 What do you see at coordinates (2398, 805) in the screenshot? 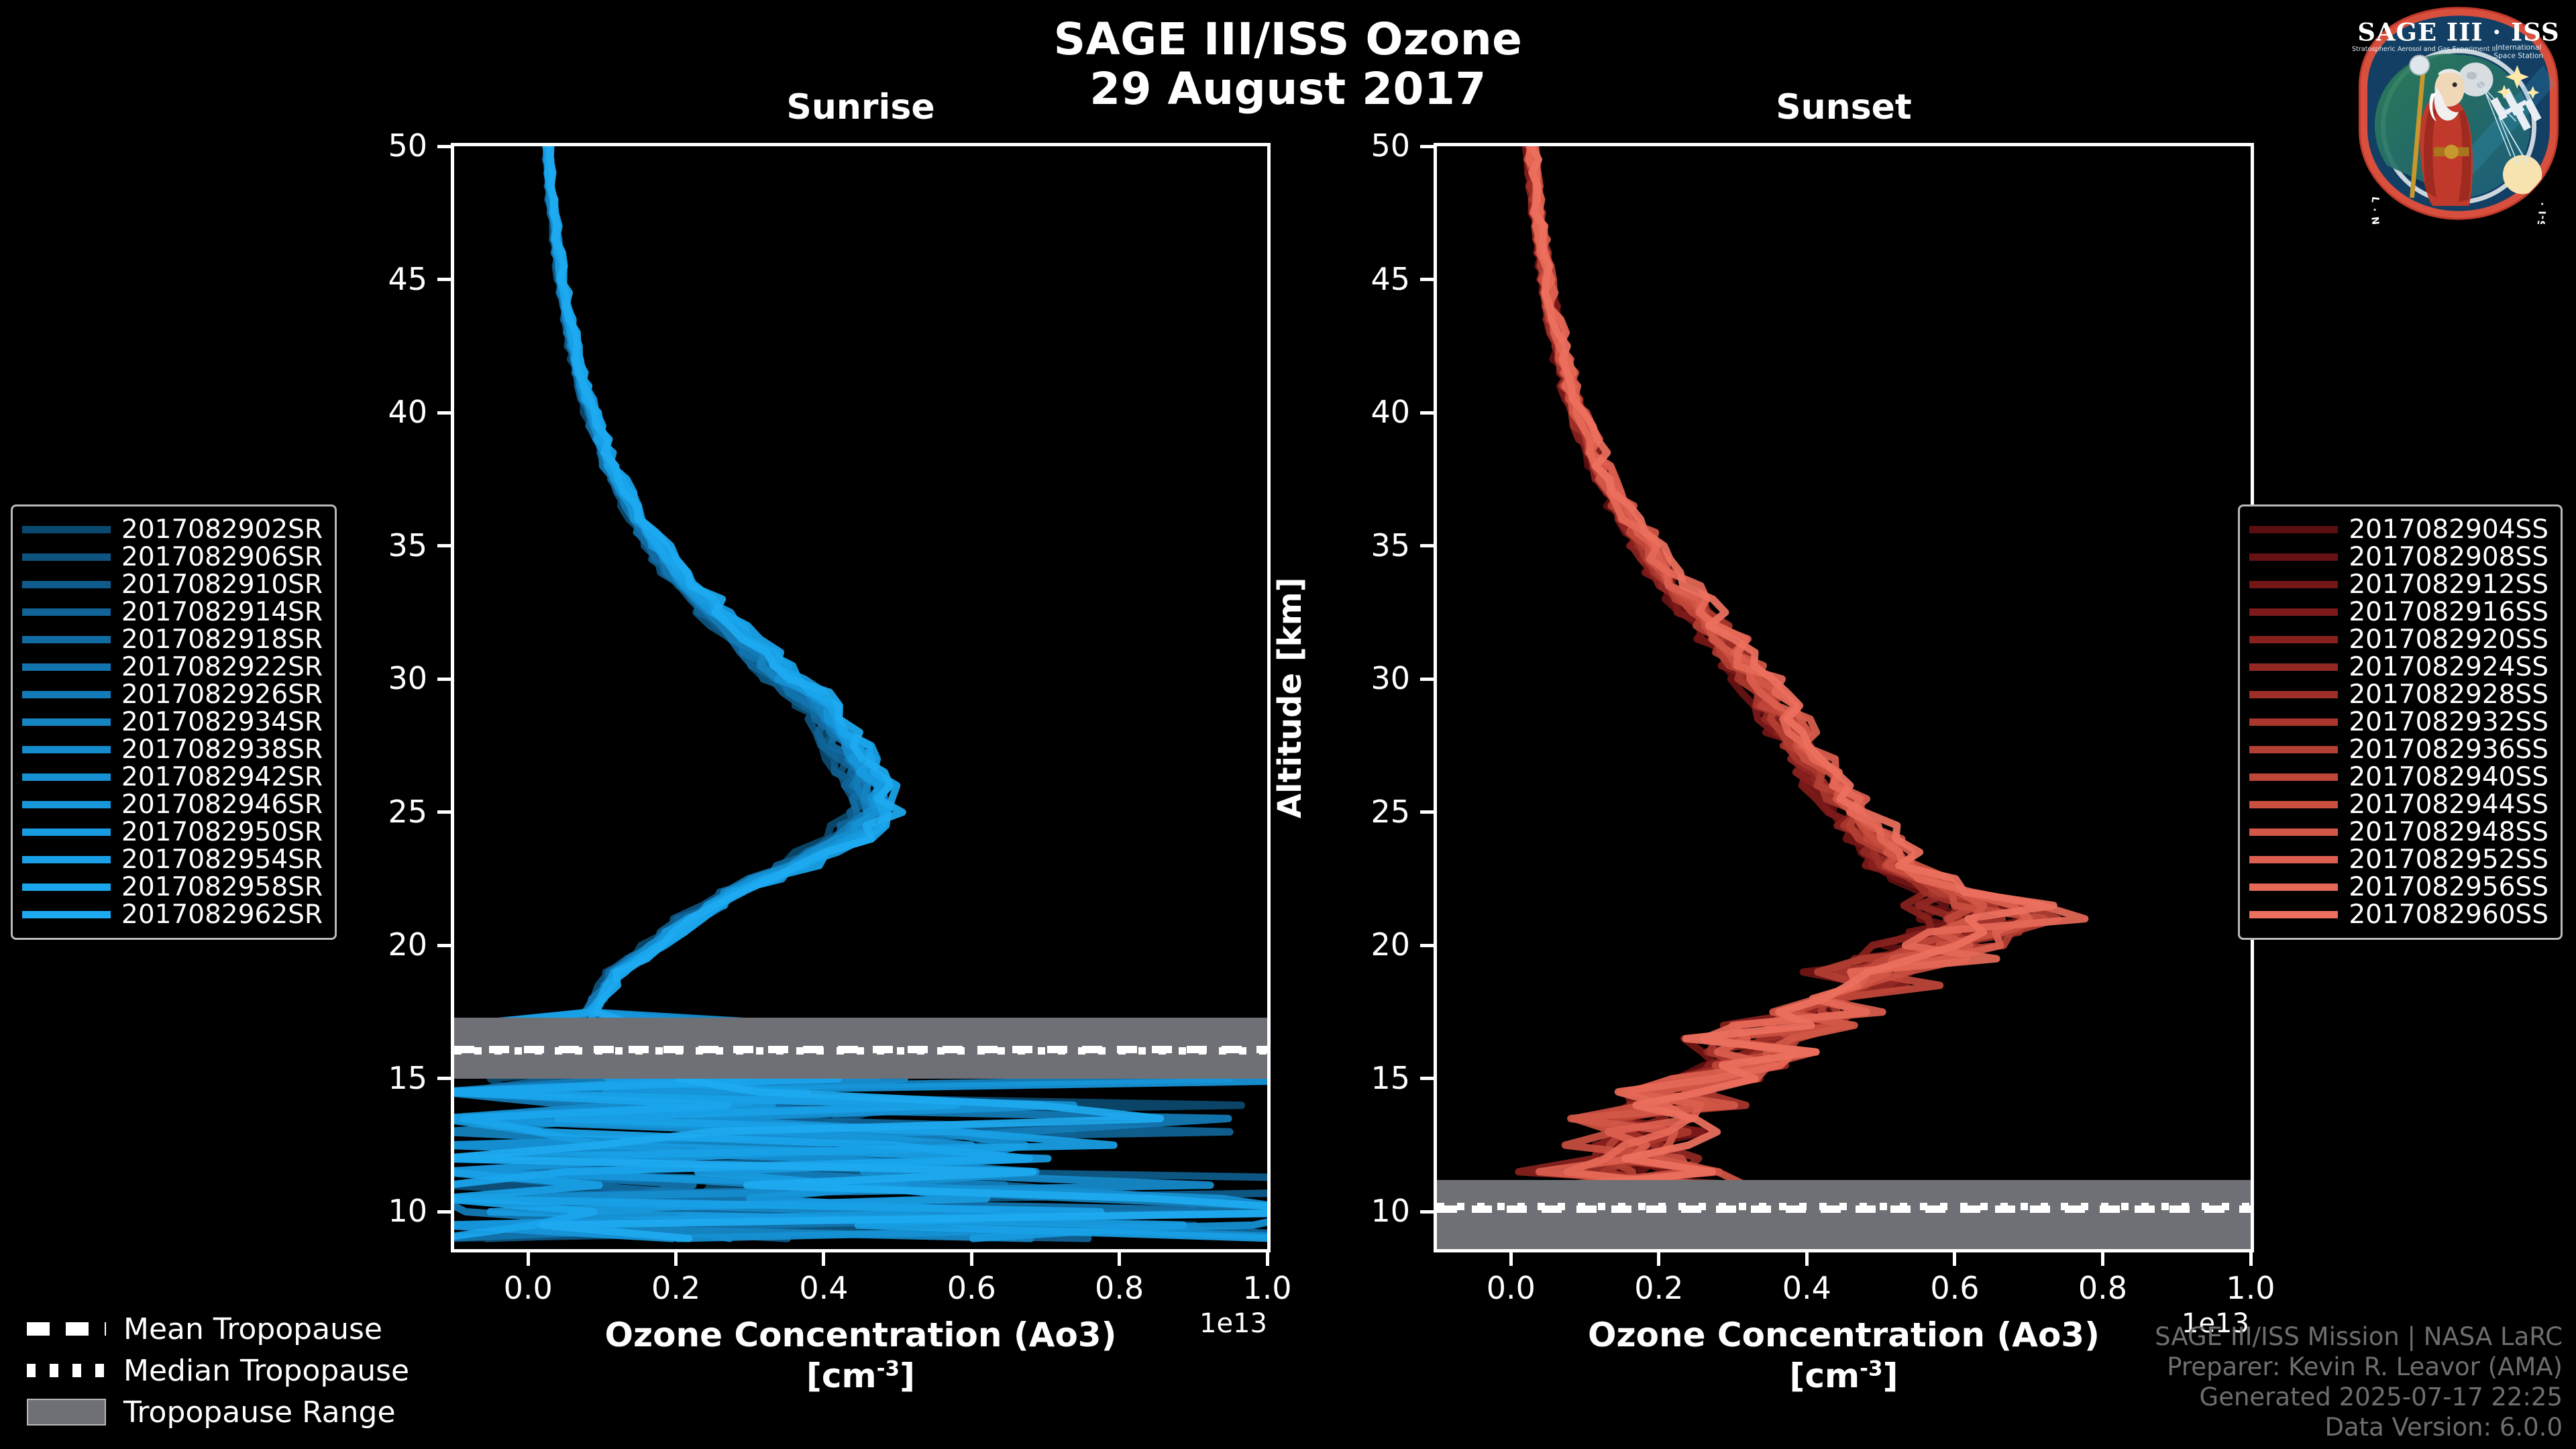
I see `legend-item: 2017082944SS` at bounding box center [2398, 805].